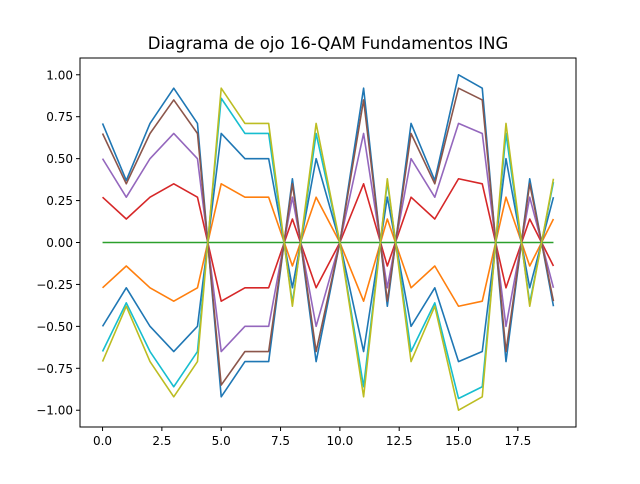 This screenshot has width=640, height=484. I want to click on y-tick-label: 0.00, so click(59, 243).